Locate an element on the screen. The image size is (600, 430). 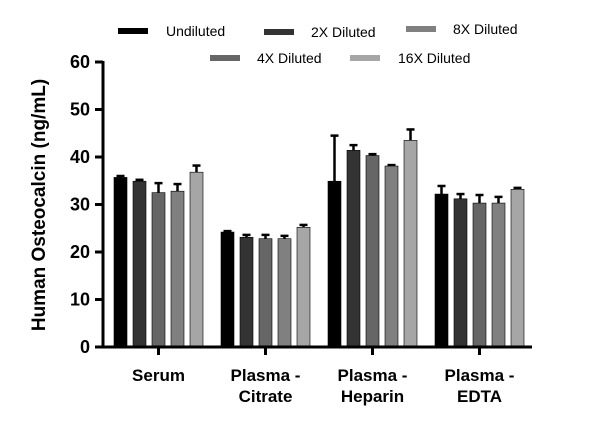
y-tick-label: 20 is located at coordinates (80, 252).